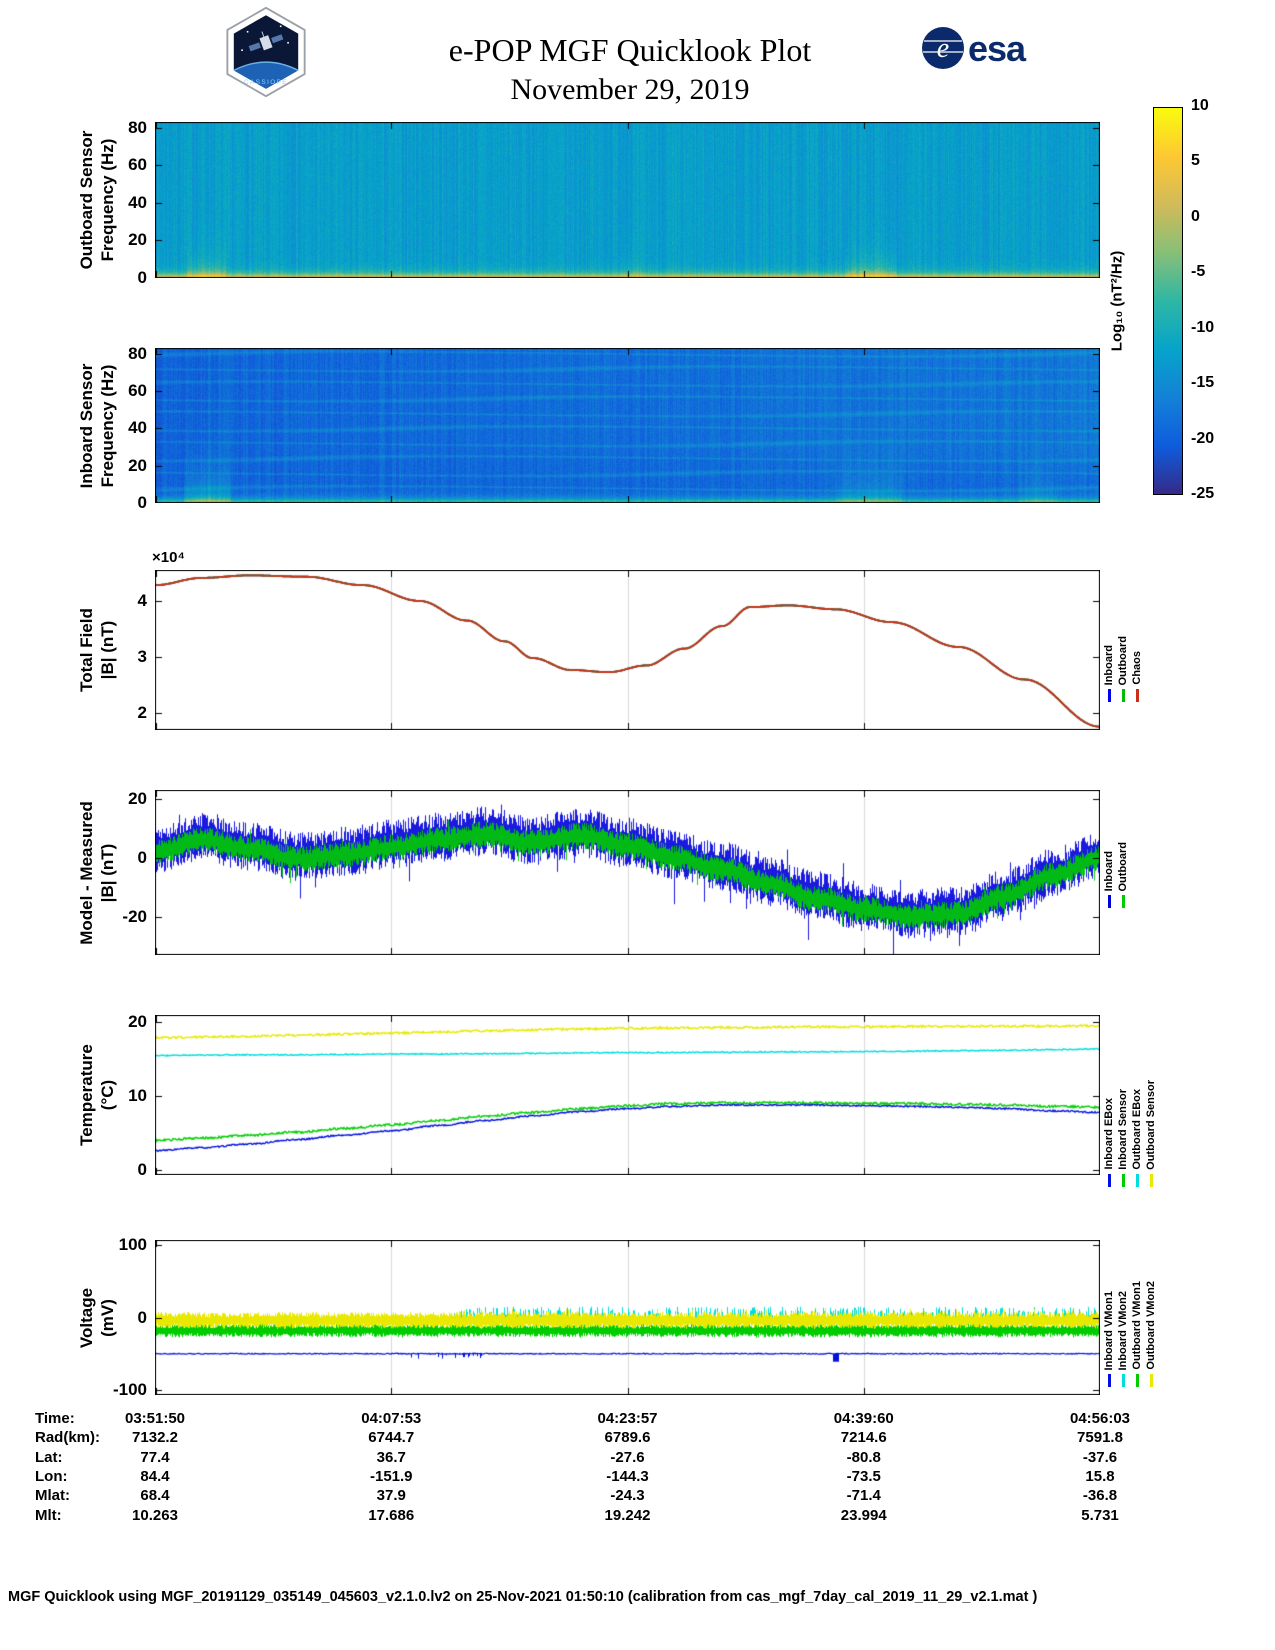 The image size is (1275, 1650). What do you see at coordinates (1137, 1129) in the screenshot?
I see `legend-label: Outboard EBox` at bounding box center [1137, 1129].